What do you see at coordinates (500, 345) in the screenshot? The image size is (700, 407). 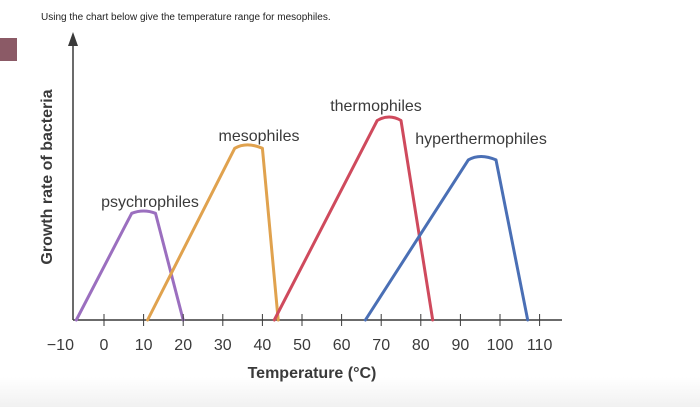 I see `x-tick-label: 100` at bounding box center [500, 345].